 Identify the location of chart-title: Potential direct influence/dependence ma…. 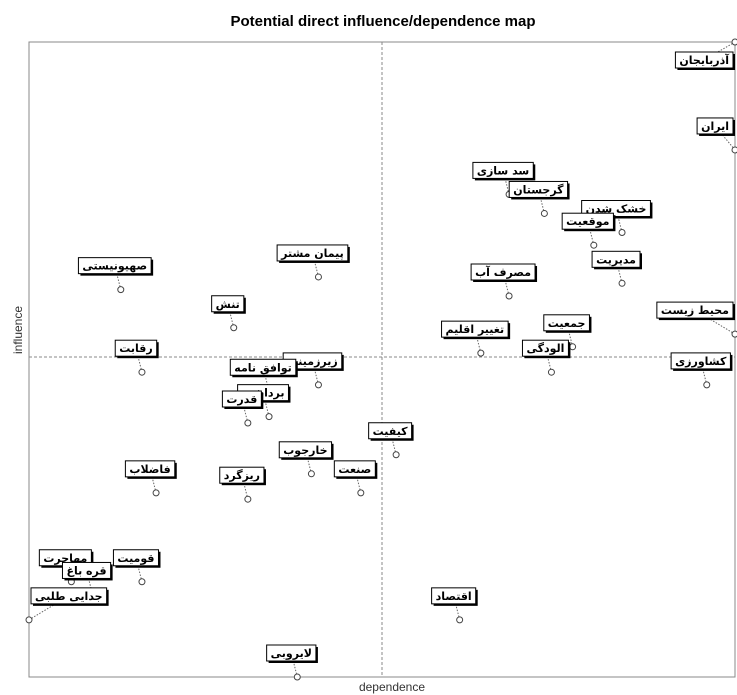
(382, 21).